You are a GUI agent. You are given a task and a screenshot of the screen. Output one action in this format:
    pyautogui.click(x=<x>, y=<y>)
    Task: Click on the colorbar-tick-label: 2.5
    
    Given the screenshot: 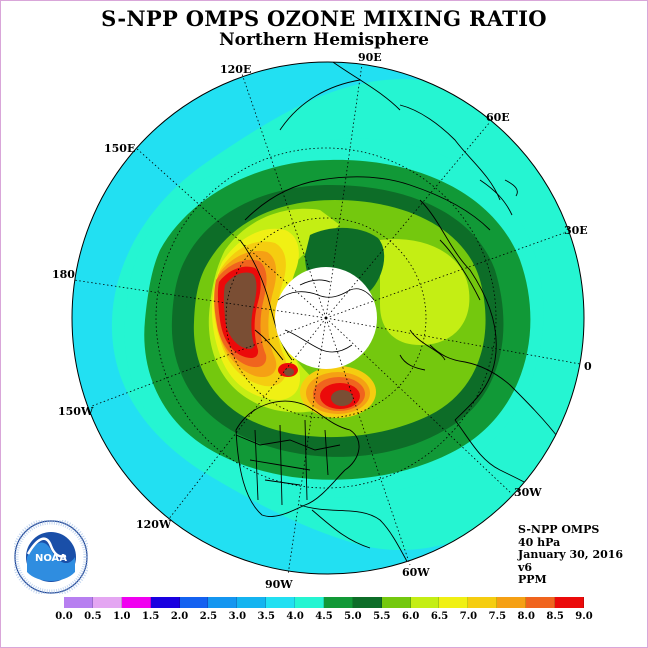 What is the action you would take?
    pyautogui.click(x=208, y=616)
    